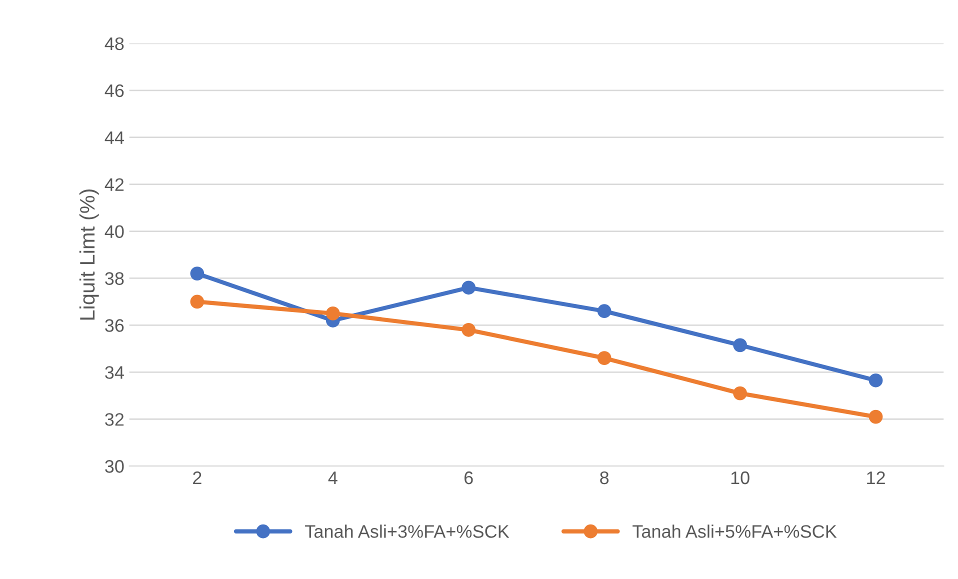 This screenshot has height=579, width=958. I want to click on x-tick-label: 12, so click(876, 477).